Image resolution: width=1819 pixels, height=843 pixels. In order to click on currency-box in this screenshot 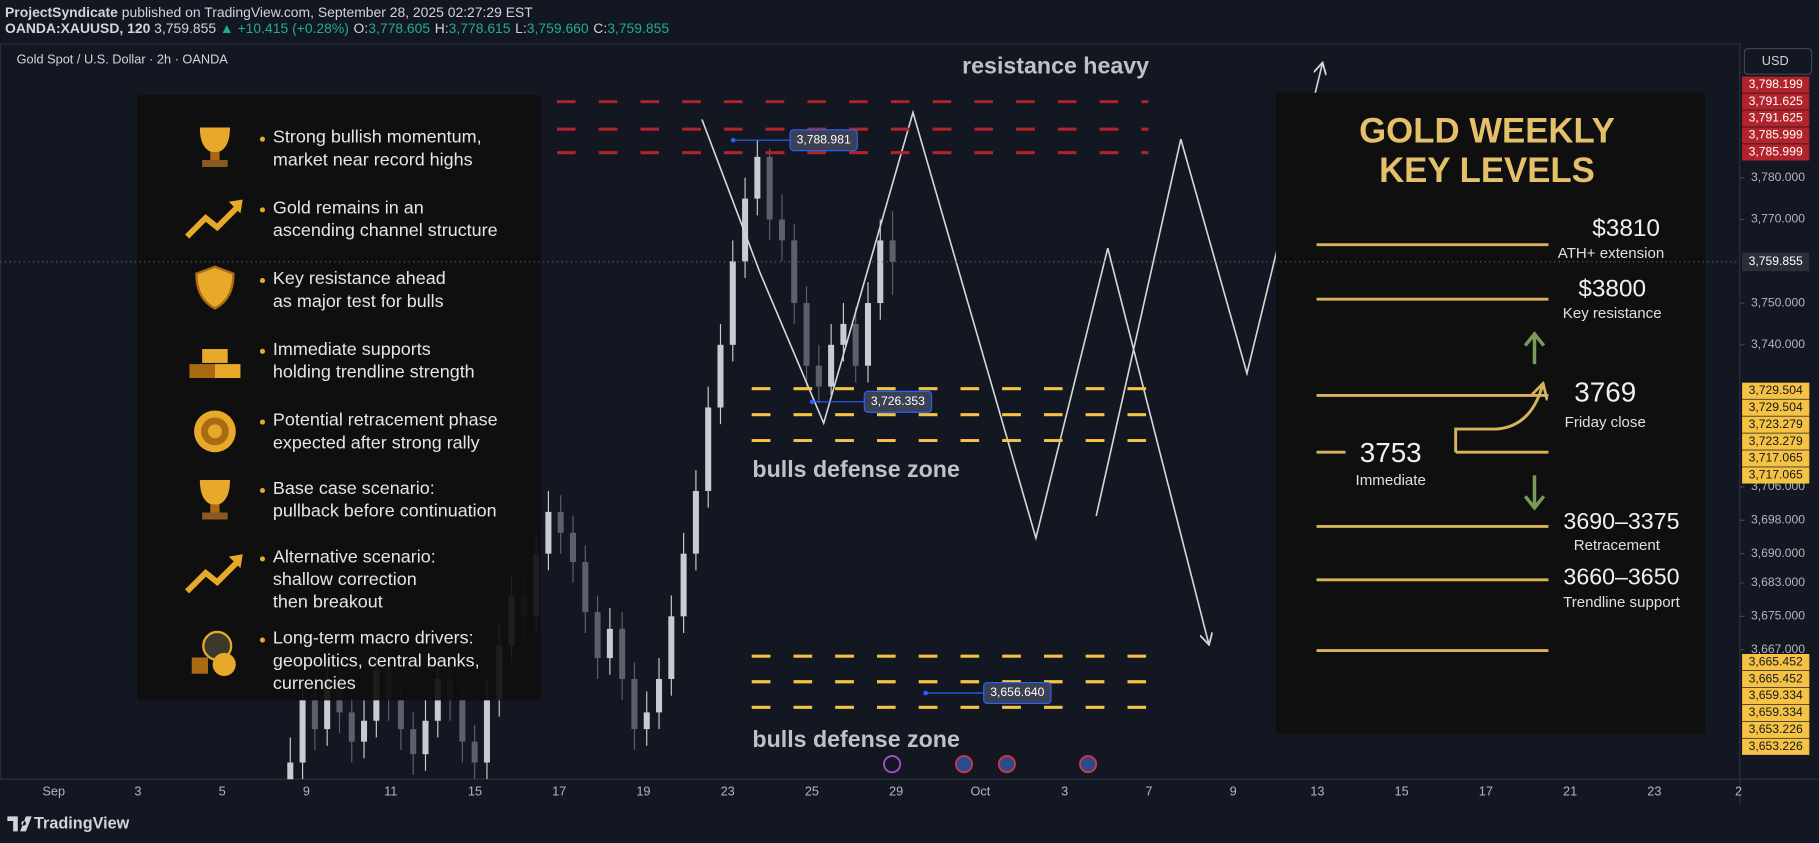, I will do `click(1778, 61)`.